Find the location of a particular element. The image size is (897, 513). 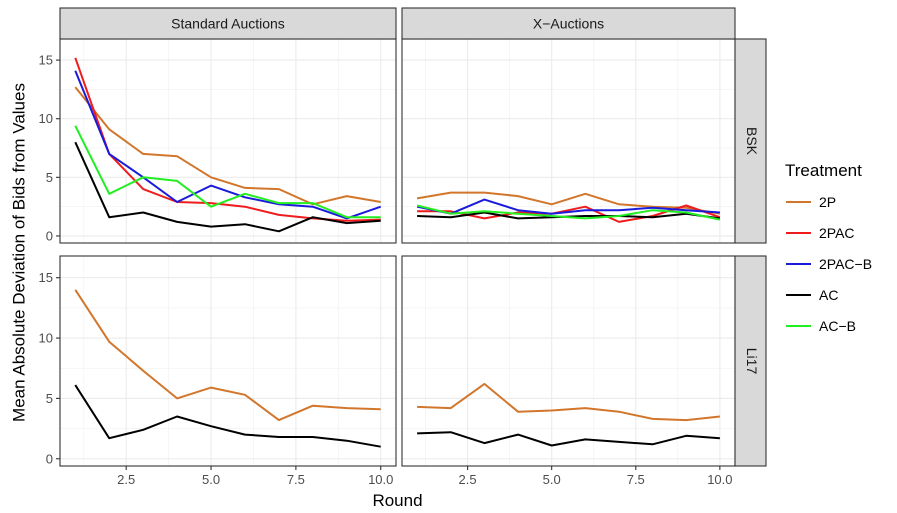

legend-label-2pac-b: 2PAC−B is located at coordinates (845, 264).